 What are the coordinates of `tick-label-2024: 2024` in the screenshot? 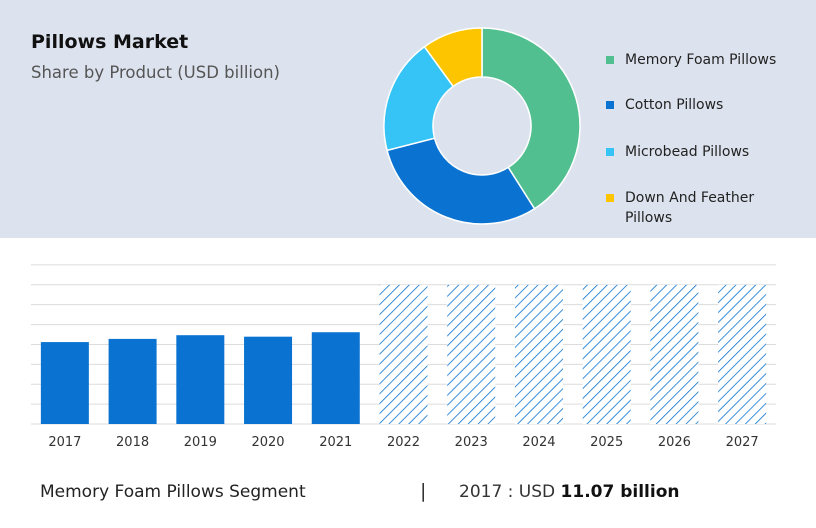 It's located at (538, 442).